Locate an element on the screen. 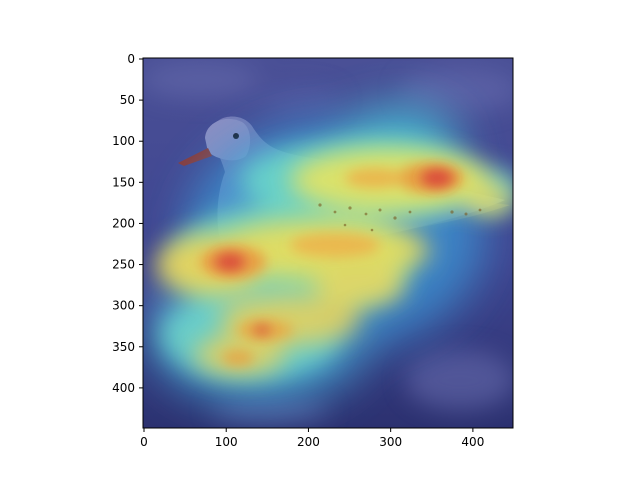  y-tick-label: 250 is located at coordinates (123, 265).